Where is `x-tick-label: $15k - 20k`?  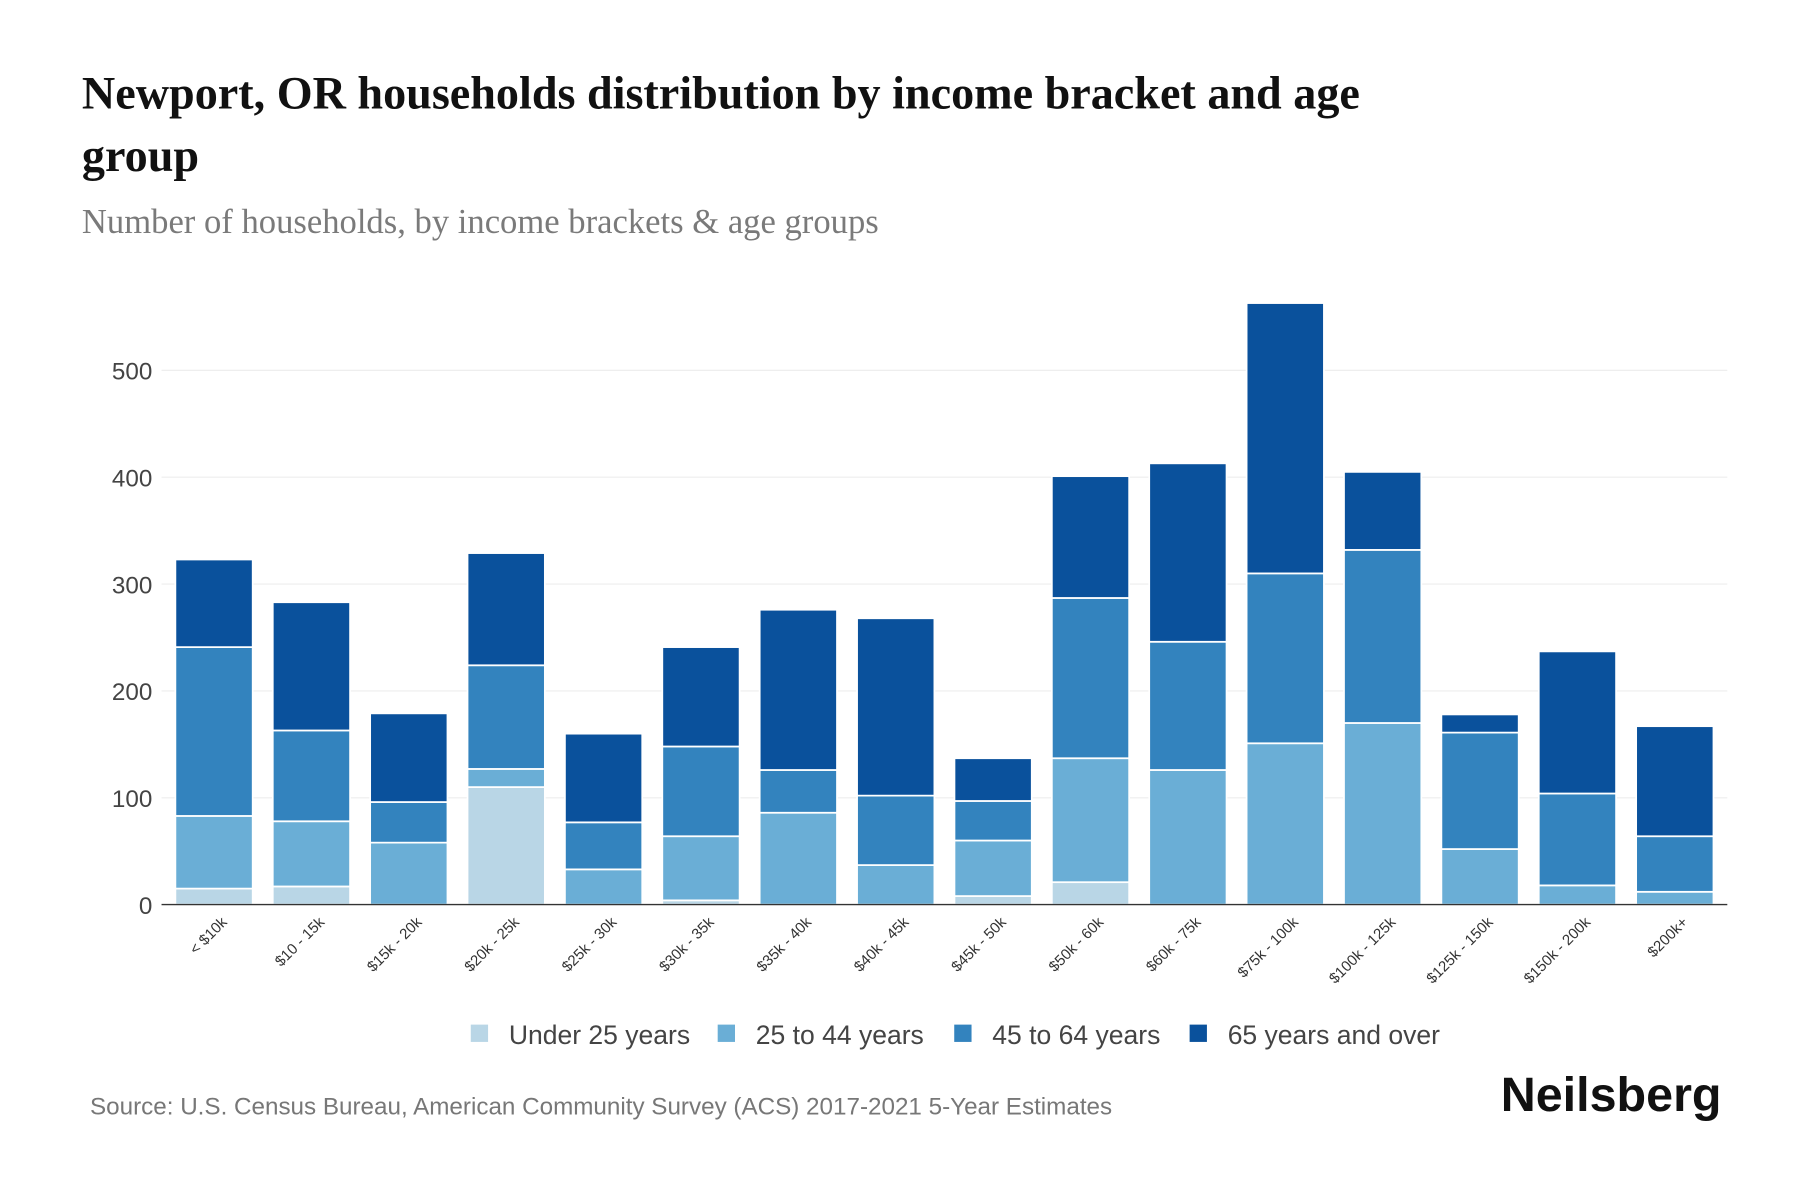 x-tick-label: $15k - 20k is located at coordinates (395, 945).